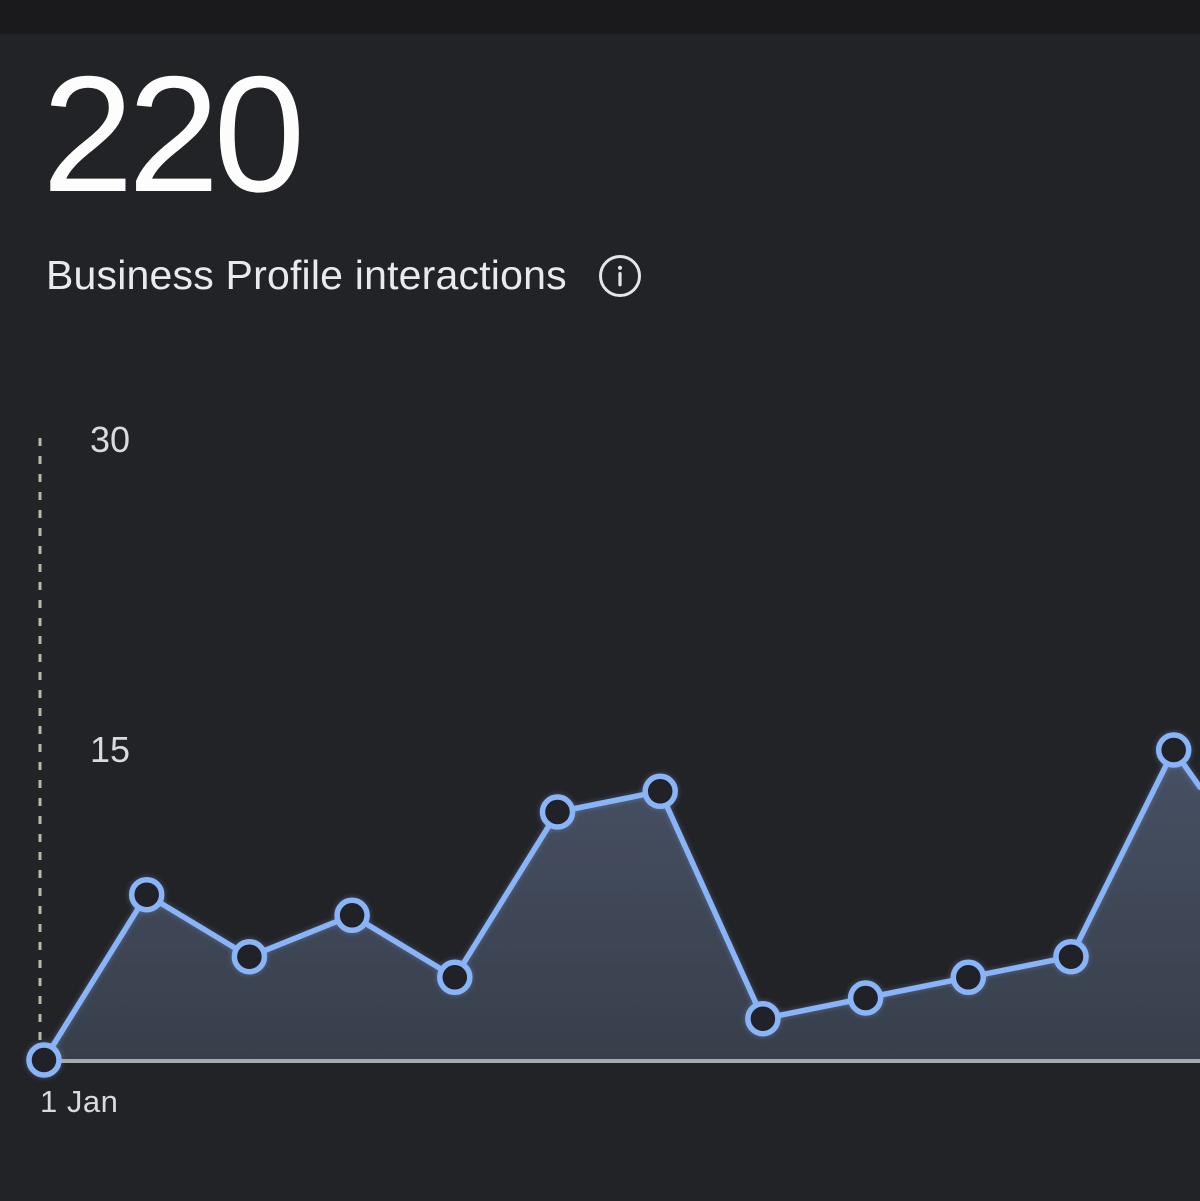 The height and width of the screenshot is (1201, 1200). What do you see at coordinates (109, 749) in the screenshot?
I see `y-axis-tick-label-15: 15` at bounding box center [109, 749].